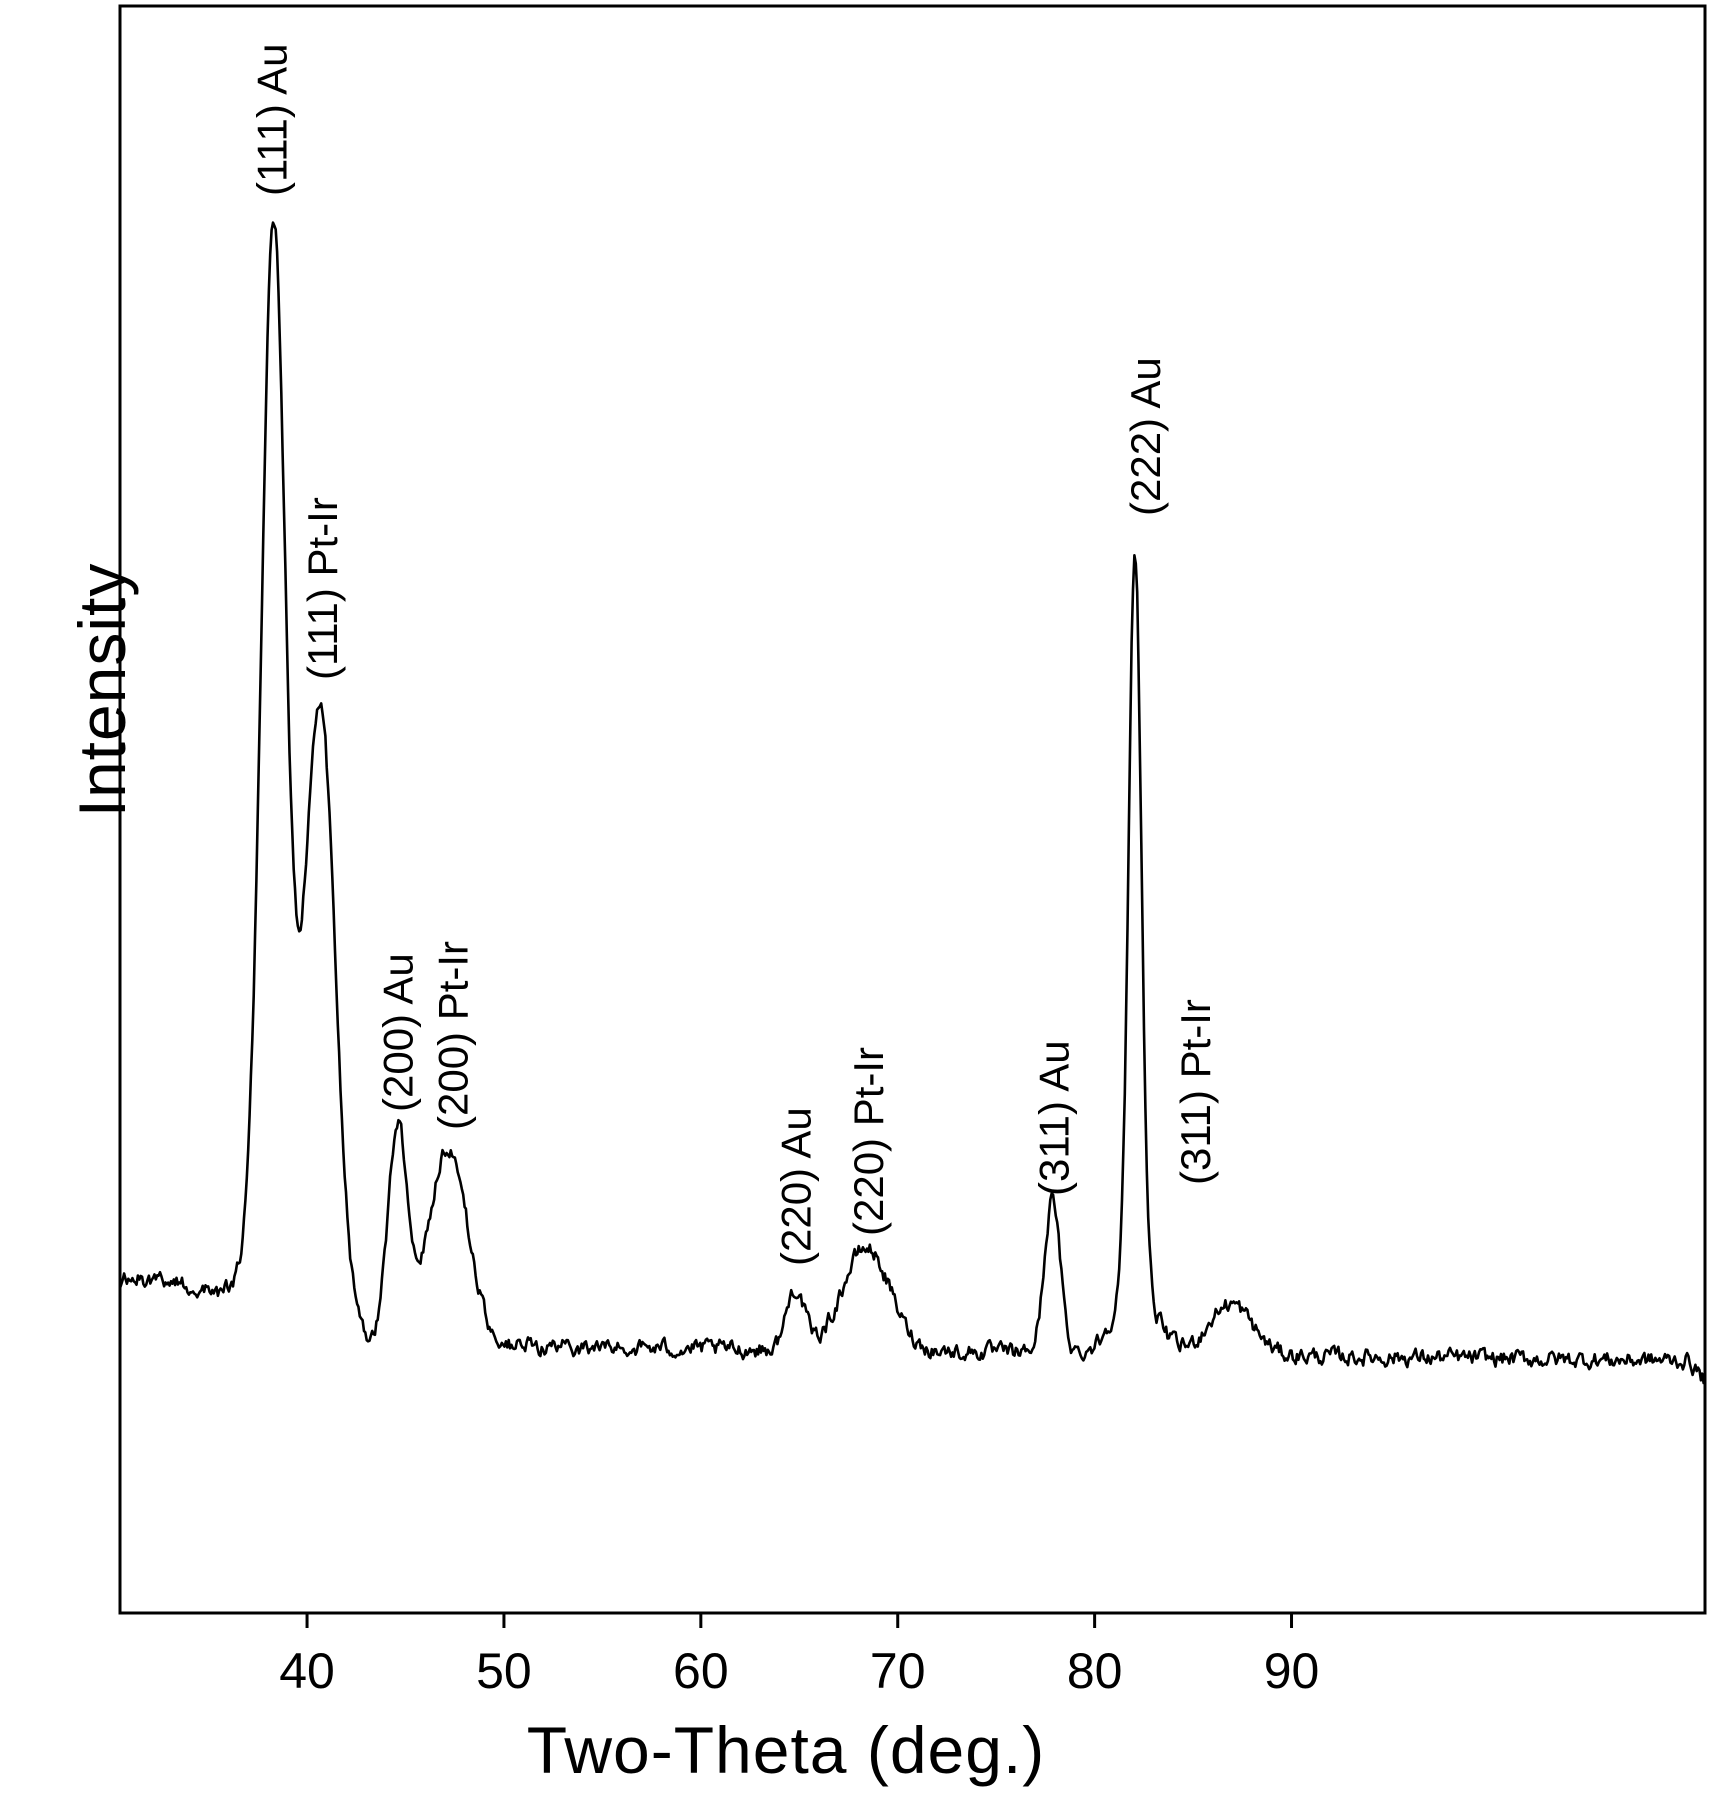 The height and width of the screenshot is (1800, 1712). I want to click on peak-annotation: (111) Au, so click(272, 119).